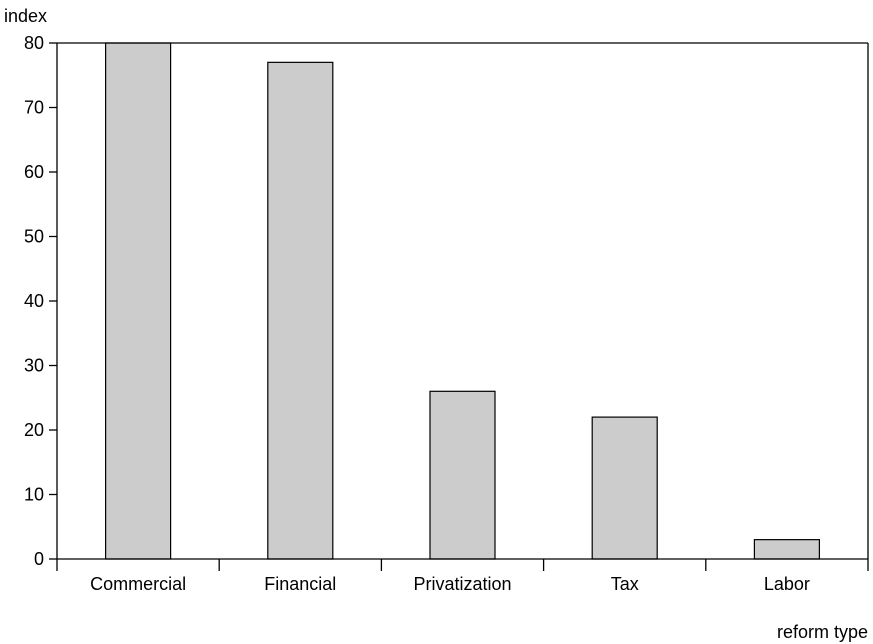 The height and width of the screenshot is (644, 873). I want to click on y-tick-label-10: 10, so click(34, 495).